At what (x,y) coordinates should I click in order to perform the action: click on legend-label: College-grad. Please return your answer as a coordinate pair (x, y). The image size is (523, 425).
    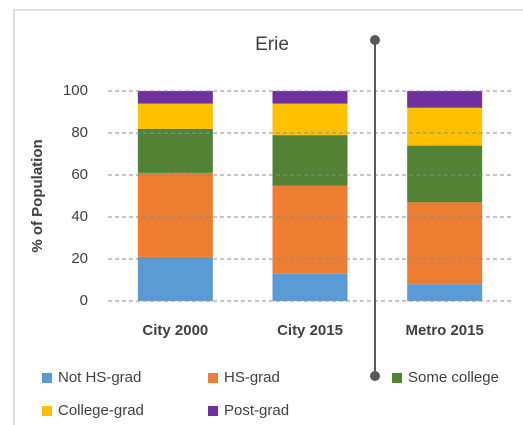
    Looking at the image, I should click on (101, 410).